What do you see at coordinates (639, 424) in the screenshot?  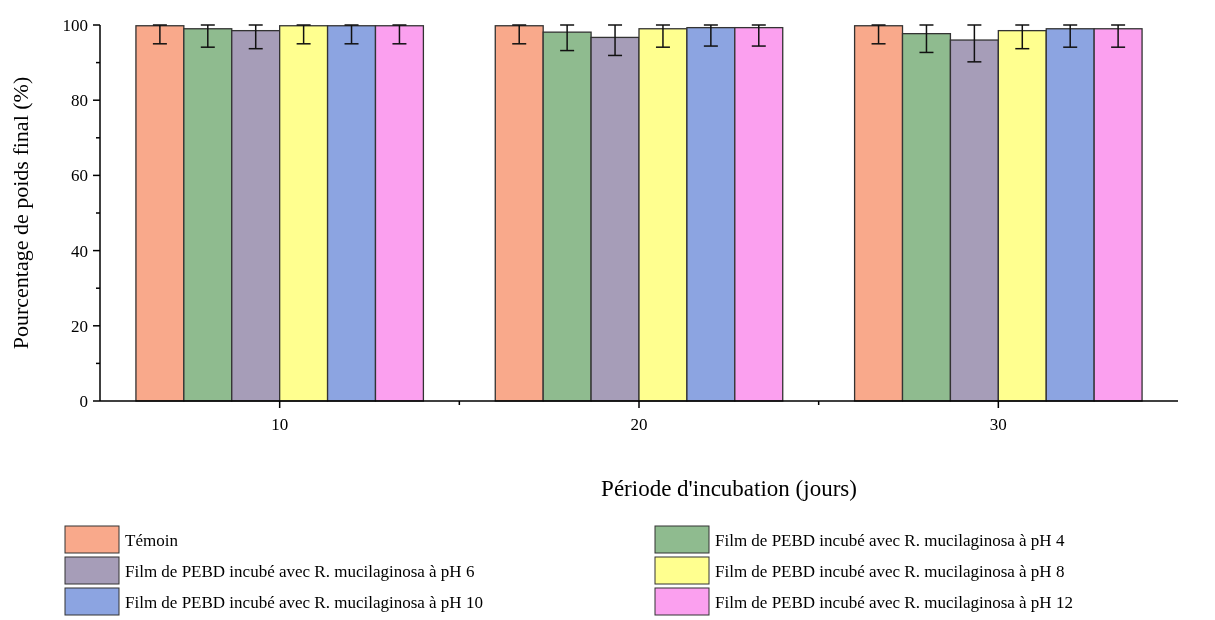 I see `x-tick-label: 20` at bounding box center [639, 424].